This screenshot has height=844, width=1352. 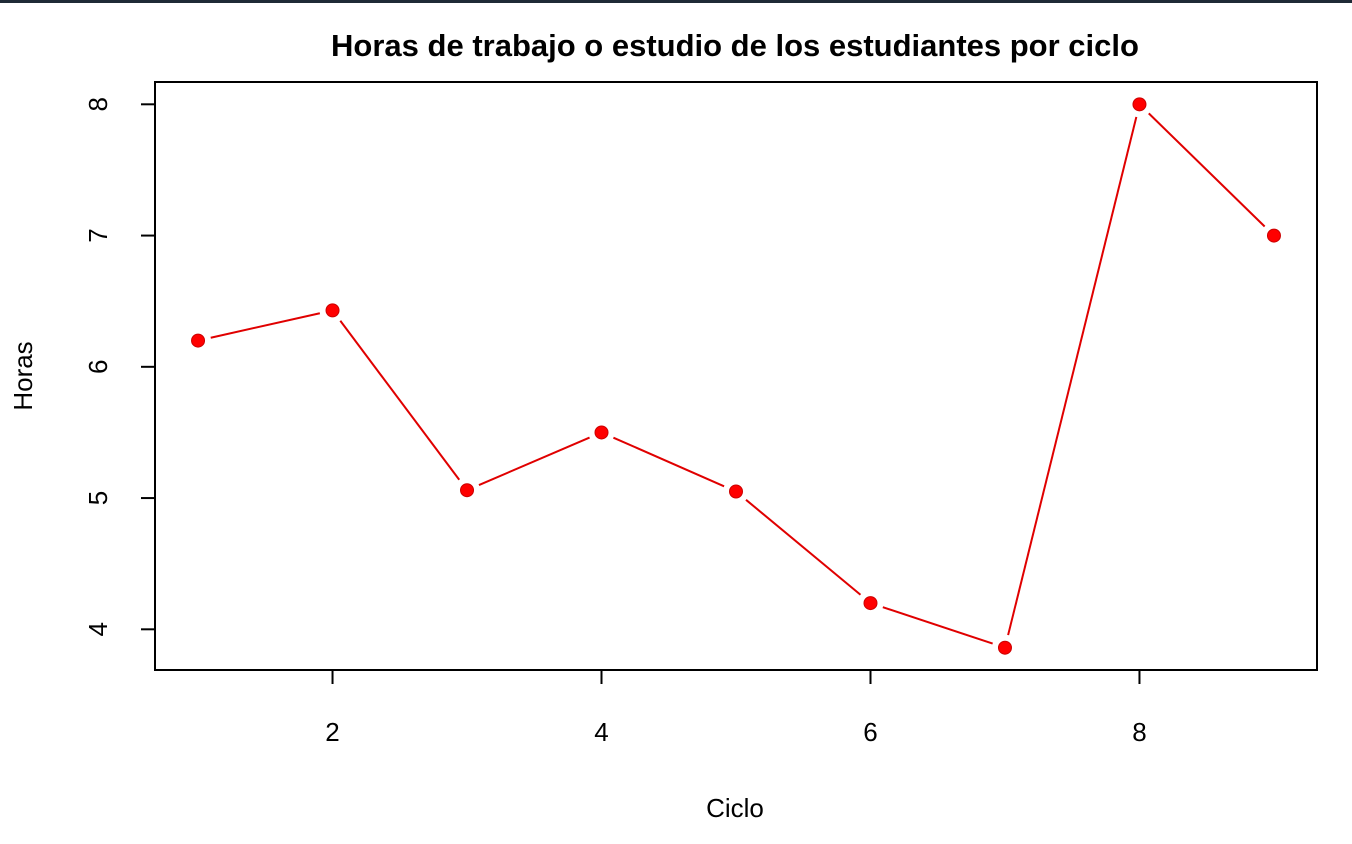 I want to click on y-tick-label: 5, so click(x=98, y=498).